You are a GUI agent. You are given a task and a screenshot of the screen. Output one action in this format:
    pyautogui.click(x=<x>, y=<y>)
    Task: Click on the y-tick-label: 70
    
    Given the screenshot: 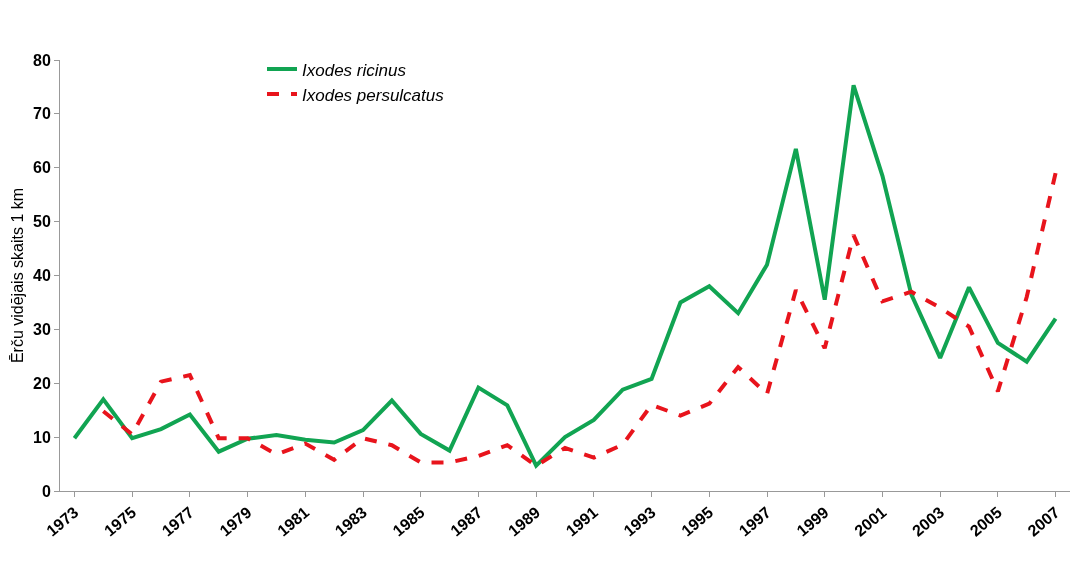 What is the action you would take?
    pyautogui.click(x=42, y=114)
    